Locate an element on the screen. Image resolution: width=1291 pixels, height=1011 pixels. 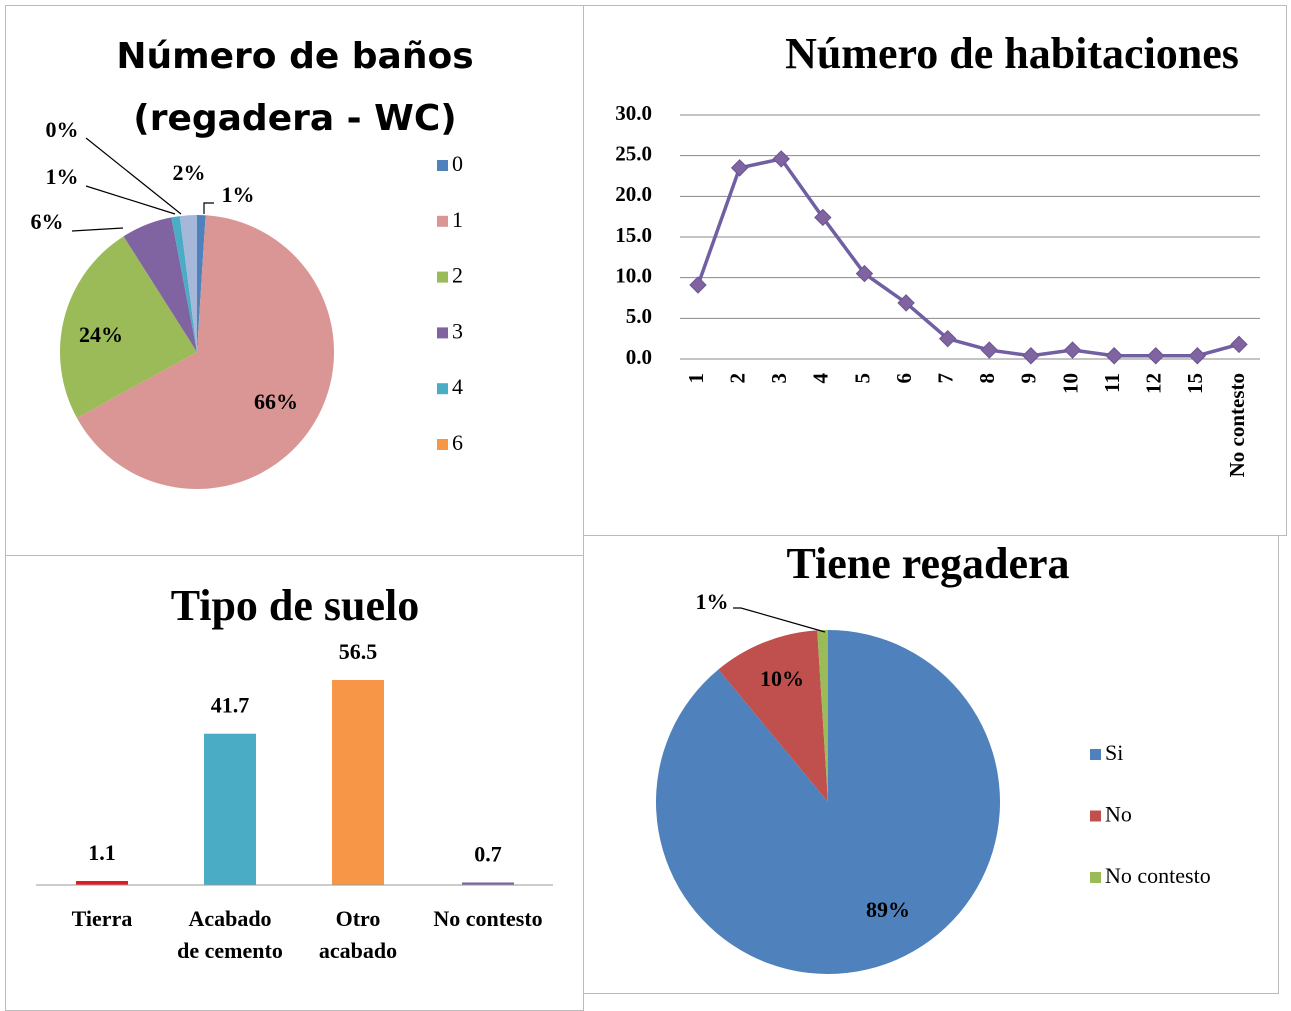
chart-title: Número de habitaciones is located at coordinates (1012, 53).